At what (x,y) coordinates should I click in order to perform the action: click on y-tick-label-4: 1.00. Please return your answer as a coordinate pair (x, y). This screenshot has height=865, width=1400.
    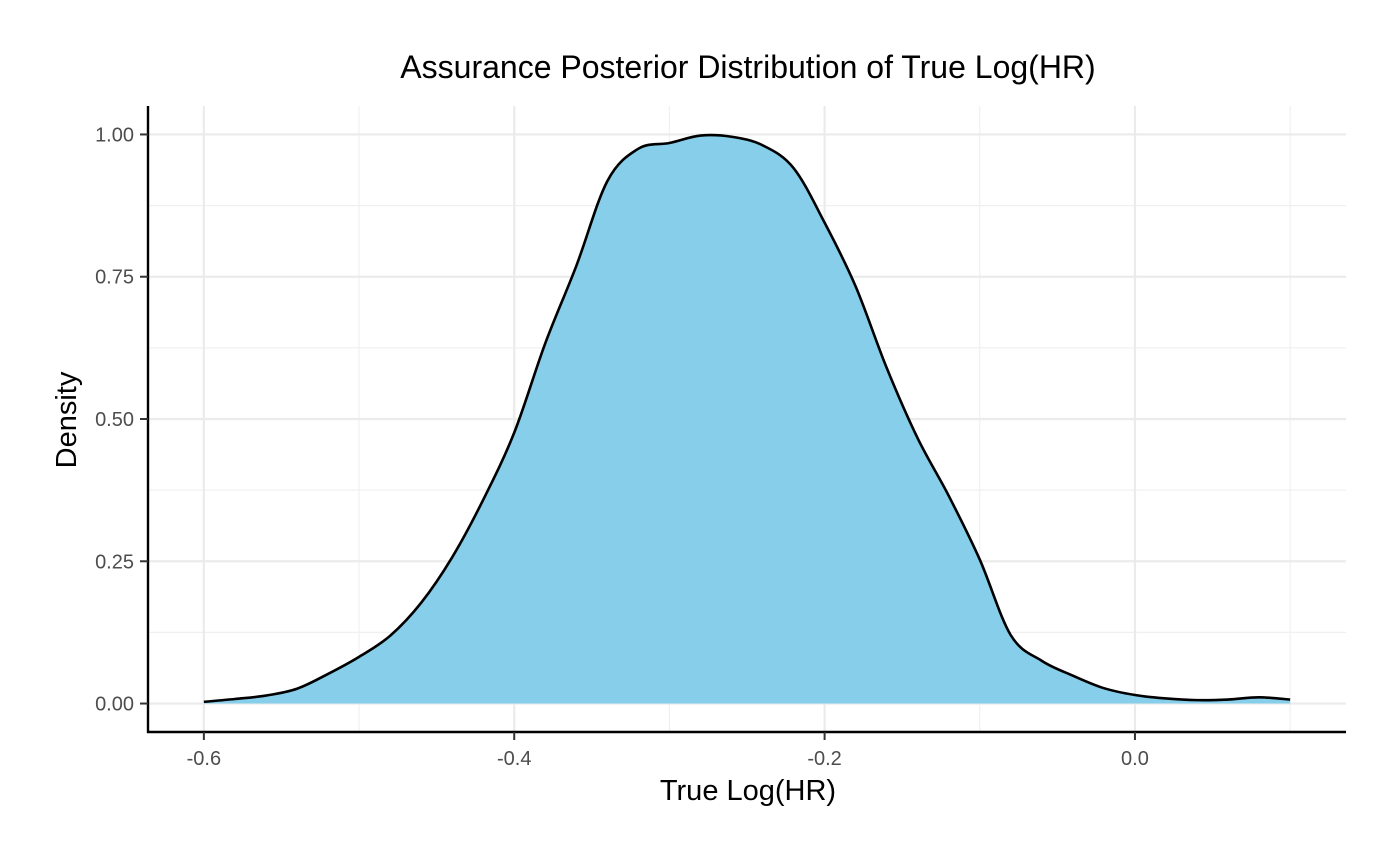
    Looking at the image, I should click on (114, 135).